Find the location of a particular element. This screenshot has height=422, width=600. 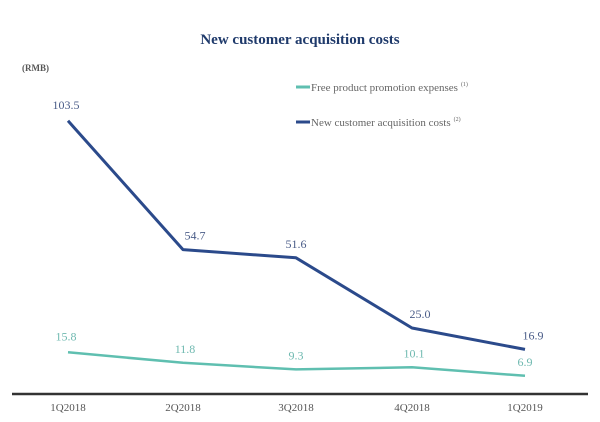

legend-item-new-customer-acquisition: New customer acquisition costs (2) is located at coordinates (378, 122).